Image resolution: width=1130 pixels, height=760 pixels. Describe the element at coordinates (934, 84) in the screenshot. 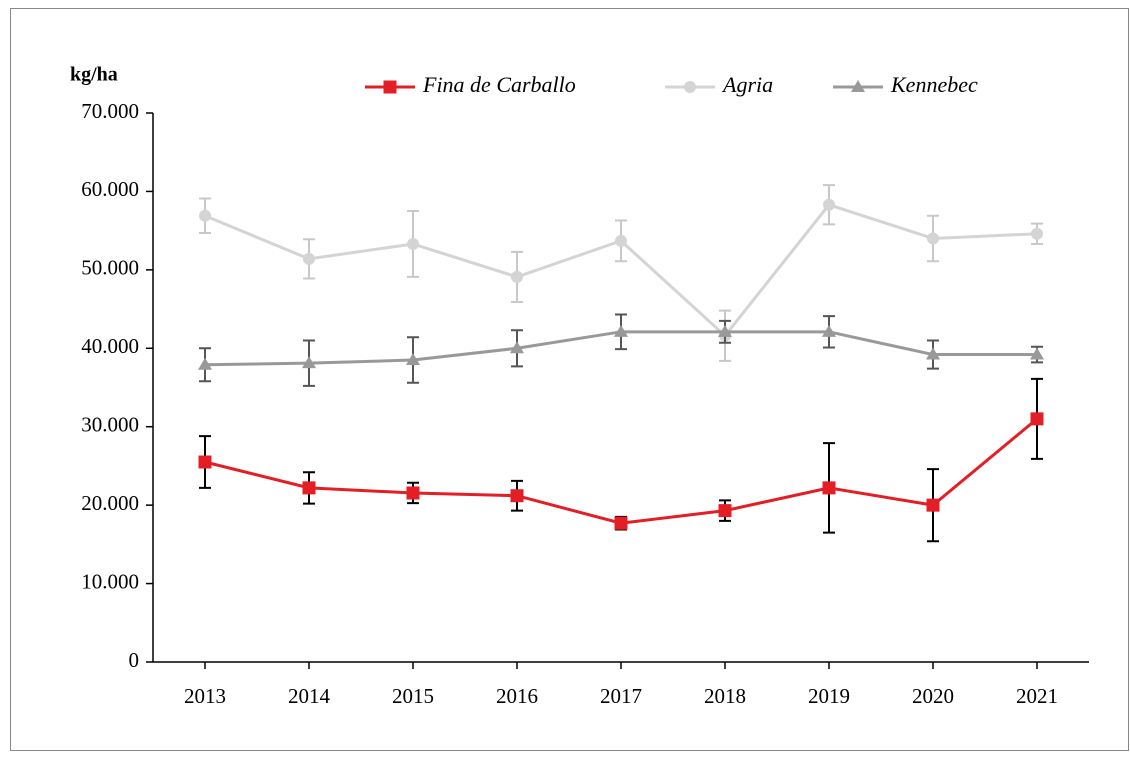

I see `legend-label: Kennebec` at that location.